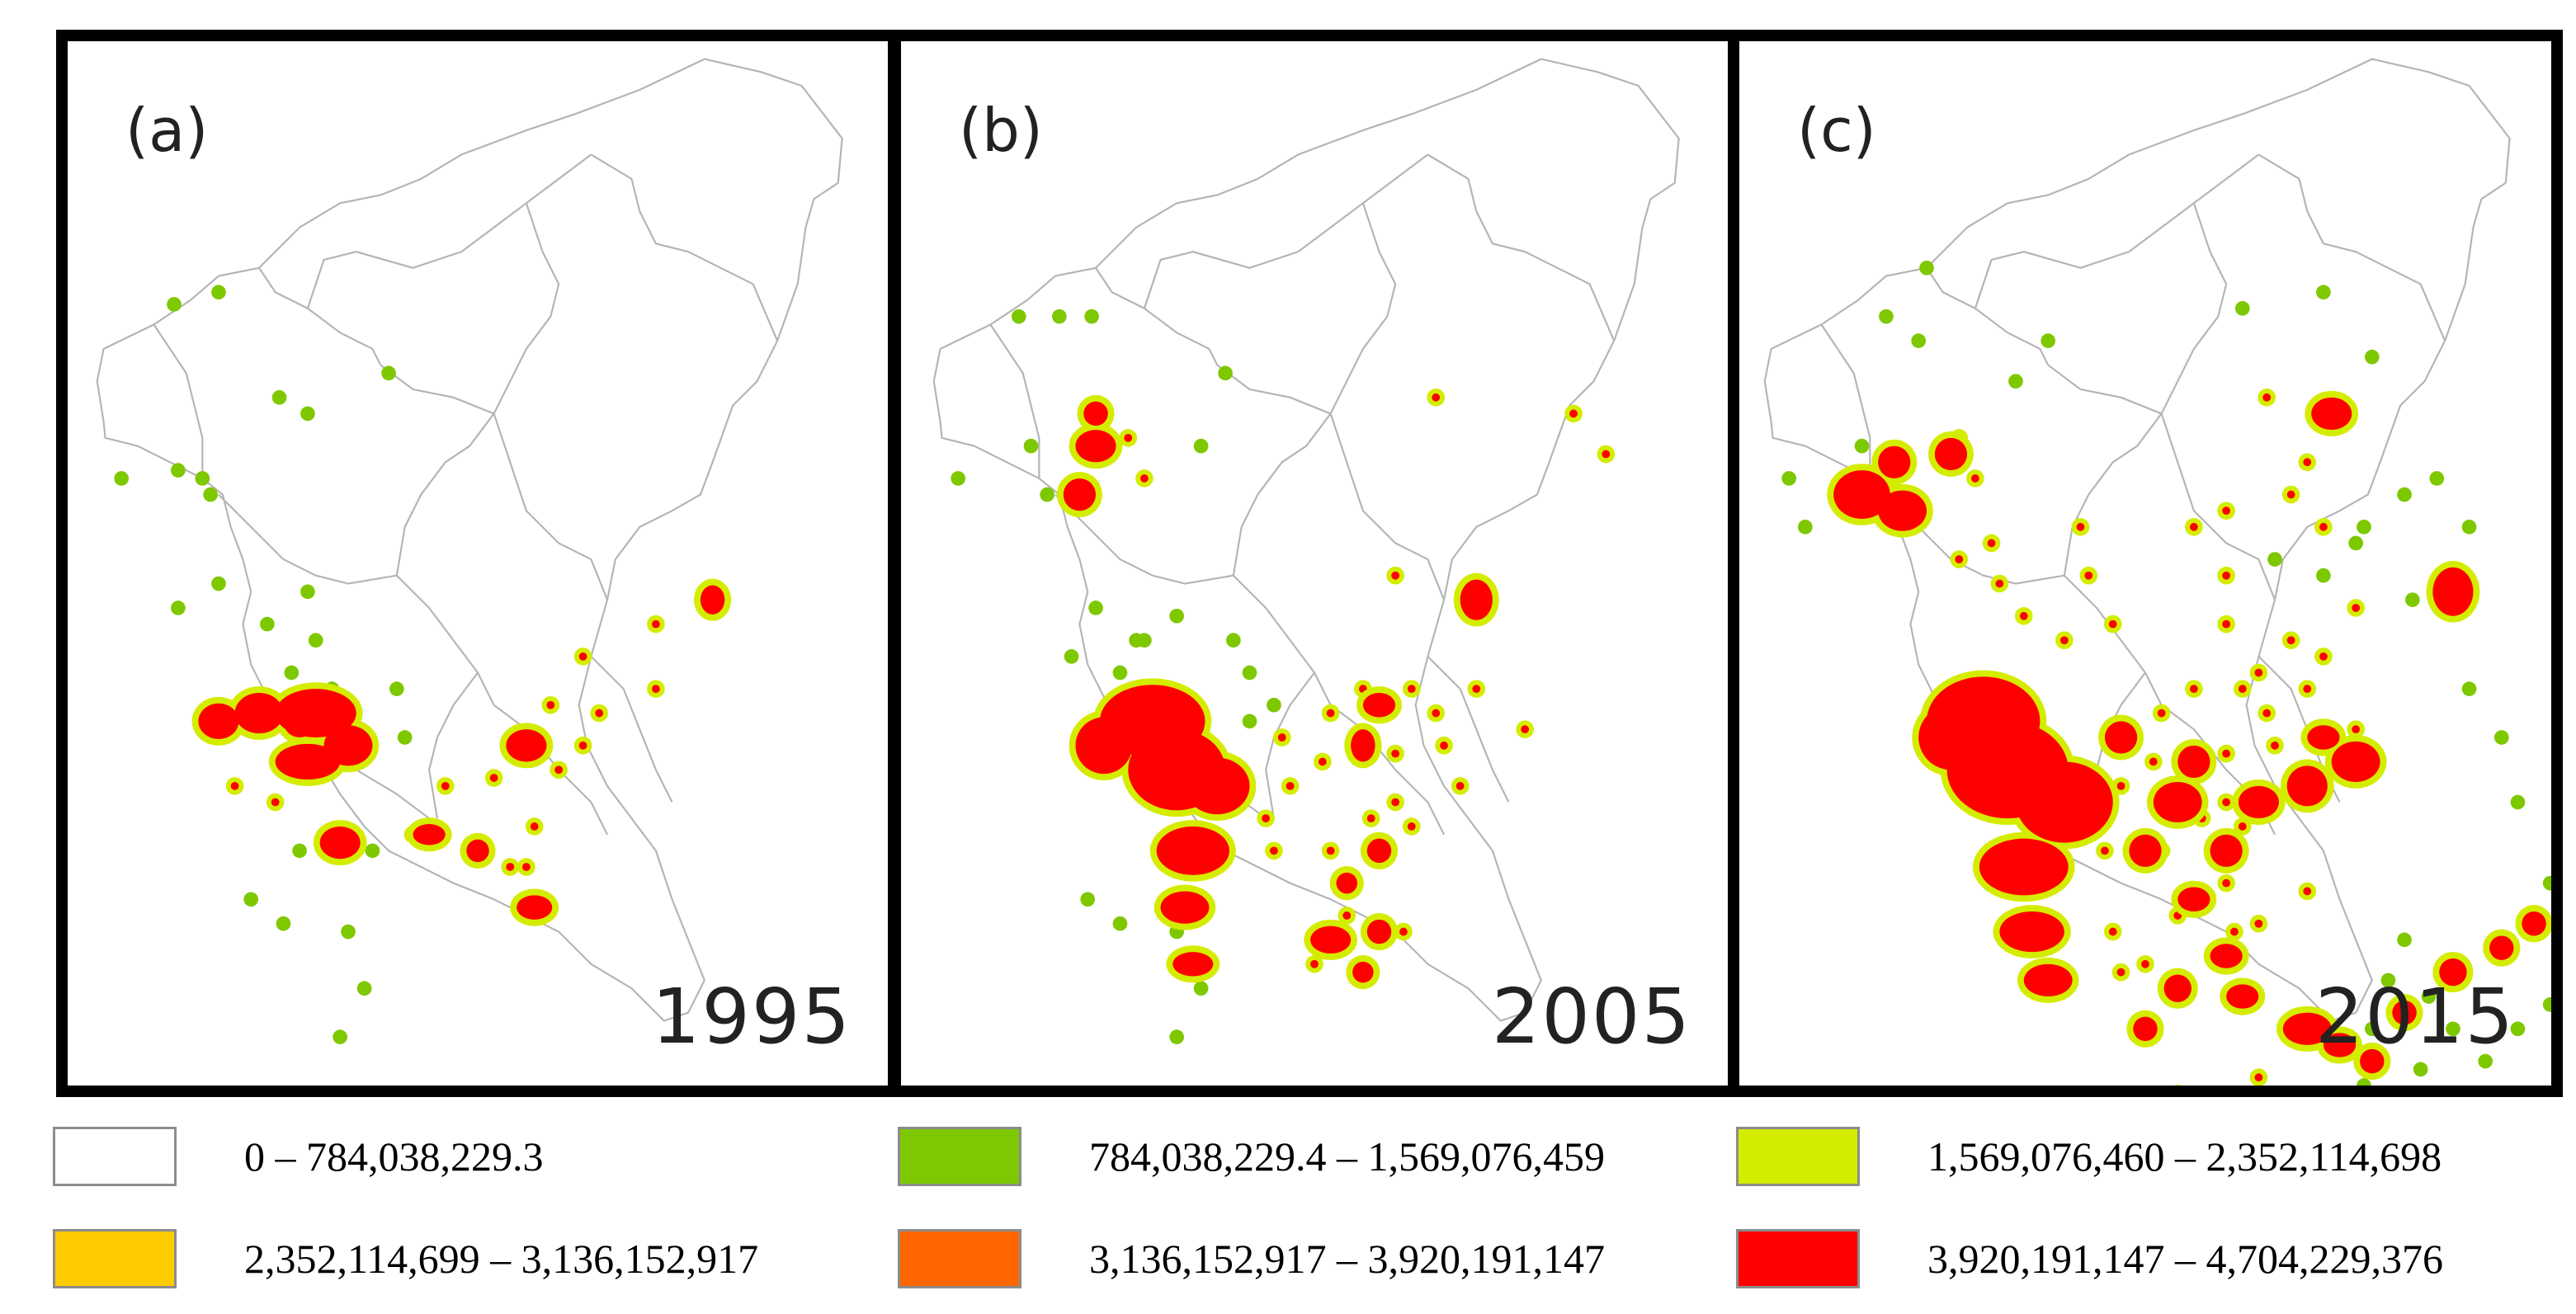  Describe the element at coordinates (1251, 1156) in the screenshot. I see `legend-item-class-2: 784,038,229.4 – 1,569,076,459` at that location.